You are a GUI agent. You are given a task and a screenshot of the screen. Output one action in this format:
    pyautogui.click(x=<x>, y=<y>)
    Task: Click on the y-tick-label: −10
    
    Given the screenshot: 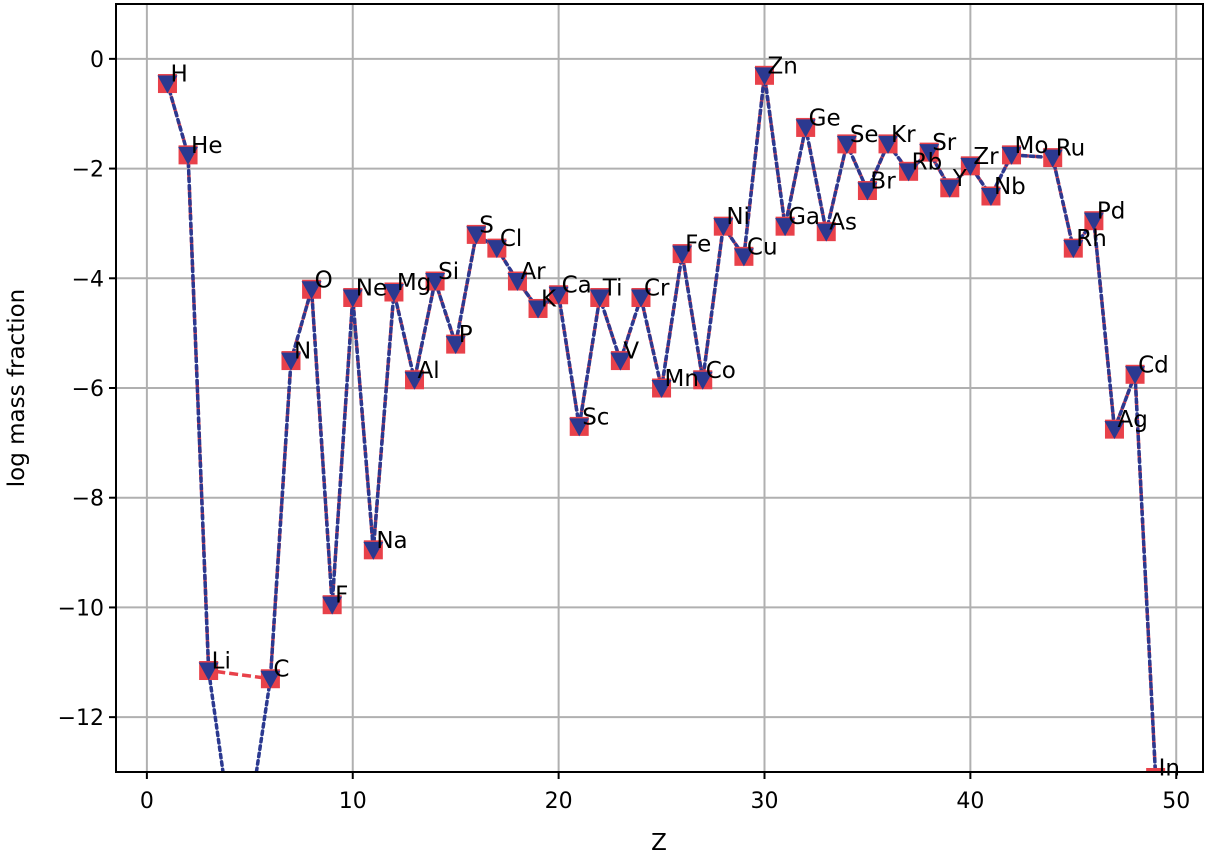 What is the action you would take?
    pyautogui.click(x=81, y=608)
    